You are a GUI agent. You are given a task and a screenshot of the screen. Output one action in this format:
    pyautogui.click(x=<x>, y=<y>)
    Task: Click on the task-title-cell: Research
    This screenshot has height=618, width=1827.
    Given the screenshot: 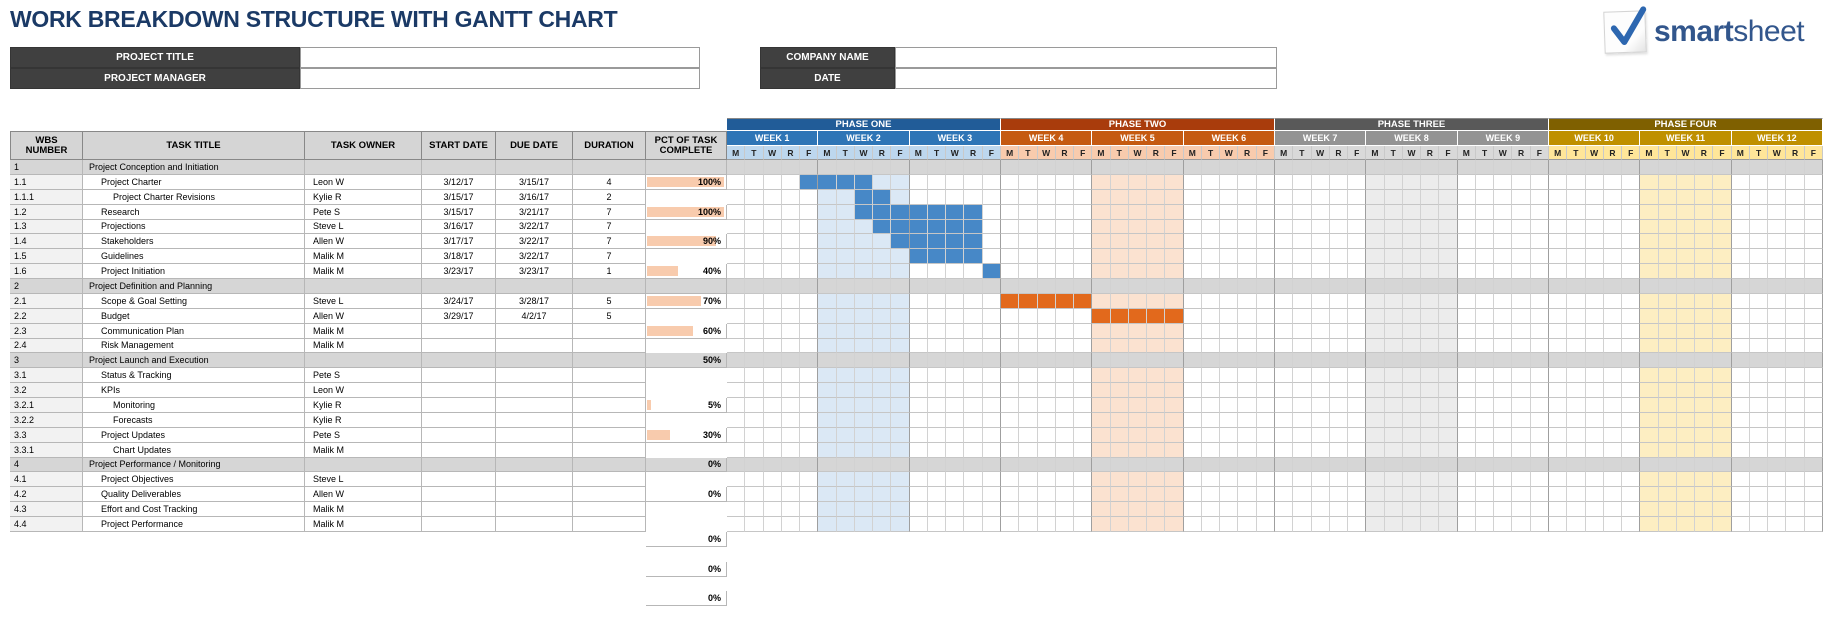 What is the action you would take?
    pyautogui.click(x=194, y=212)
    